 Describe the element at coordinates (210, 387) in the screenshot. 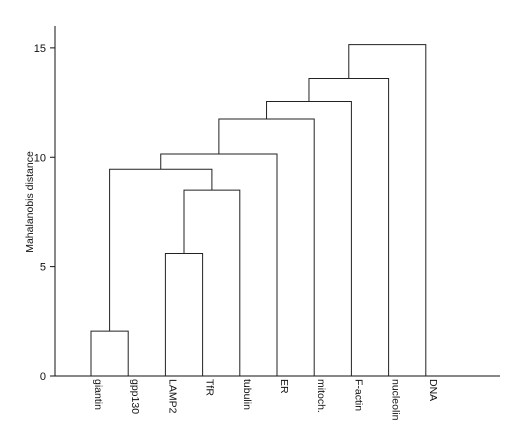

I see `leaf-label: TfR` at that location.